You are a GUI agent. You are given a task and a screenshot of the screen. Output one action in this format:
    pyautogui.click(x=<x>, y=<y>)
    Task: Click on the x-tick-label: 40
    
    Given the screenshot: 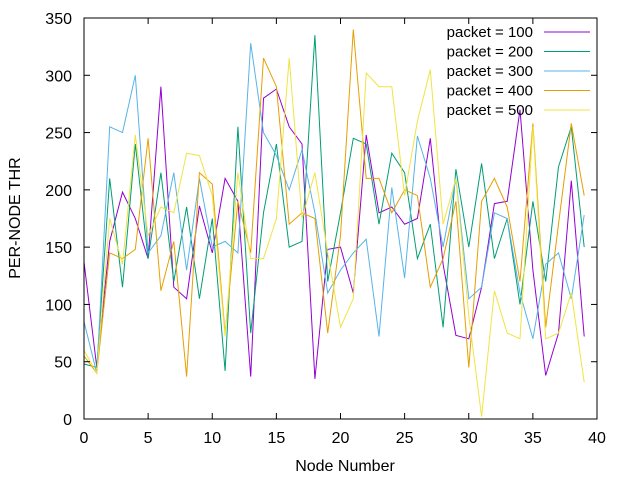 What is the action you would take?
    pyautogui.click(x=597, y=438)
    